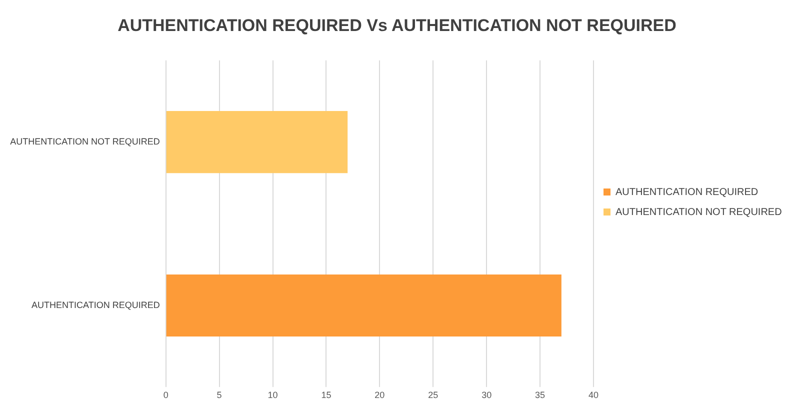  I want to click on legend-label: AUTHENTICATION REQUIRED, so click(687, 192).